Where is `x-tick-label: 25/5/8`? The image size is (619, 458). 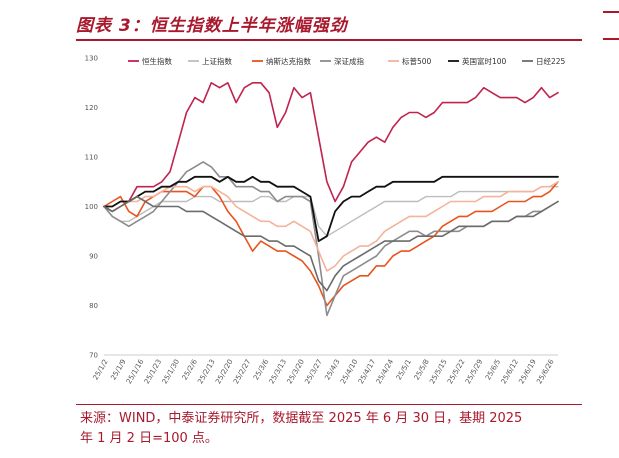 x-tick-label: 25/5/8 is located at coordinates (422, 370).